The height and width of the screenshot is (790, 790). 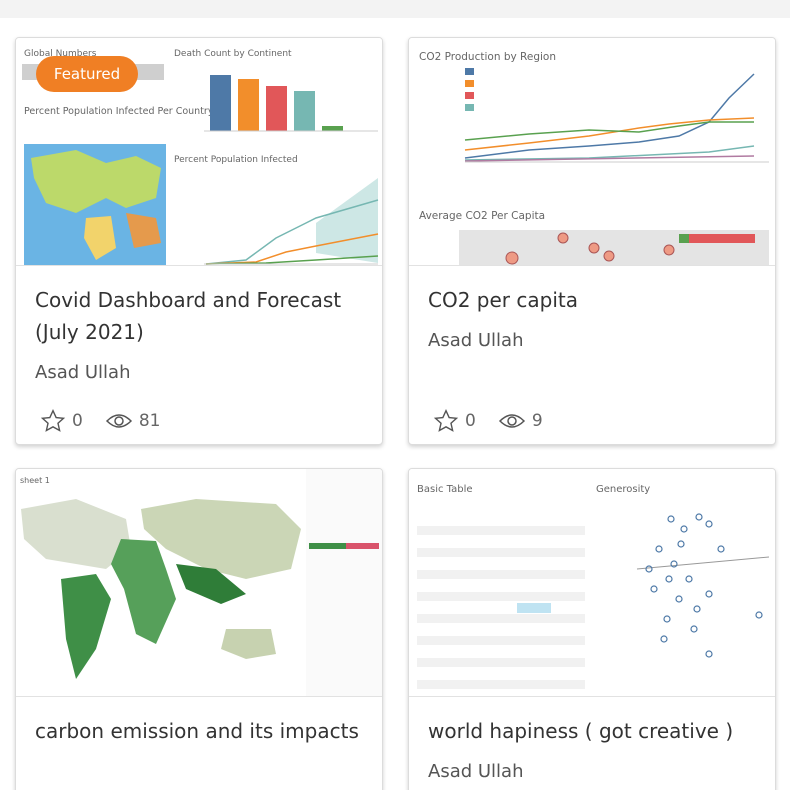 What do you see at coordinates (537, 421) in the screenshot?
I see `view-count: 9` at bounding box center [537, 421].